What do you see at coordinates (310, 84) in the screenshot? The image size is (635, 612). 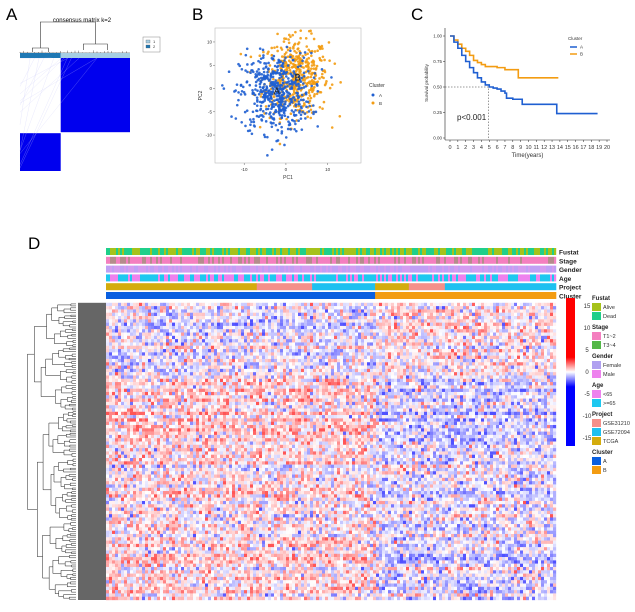 I see `scatter-point-b` at bounding box center [310, 84].